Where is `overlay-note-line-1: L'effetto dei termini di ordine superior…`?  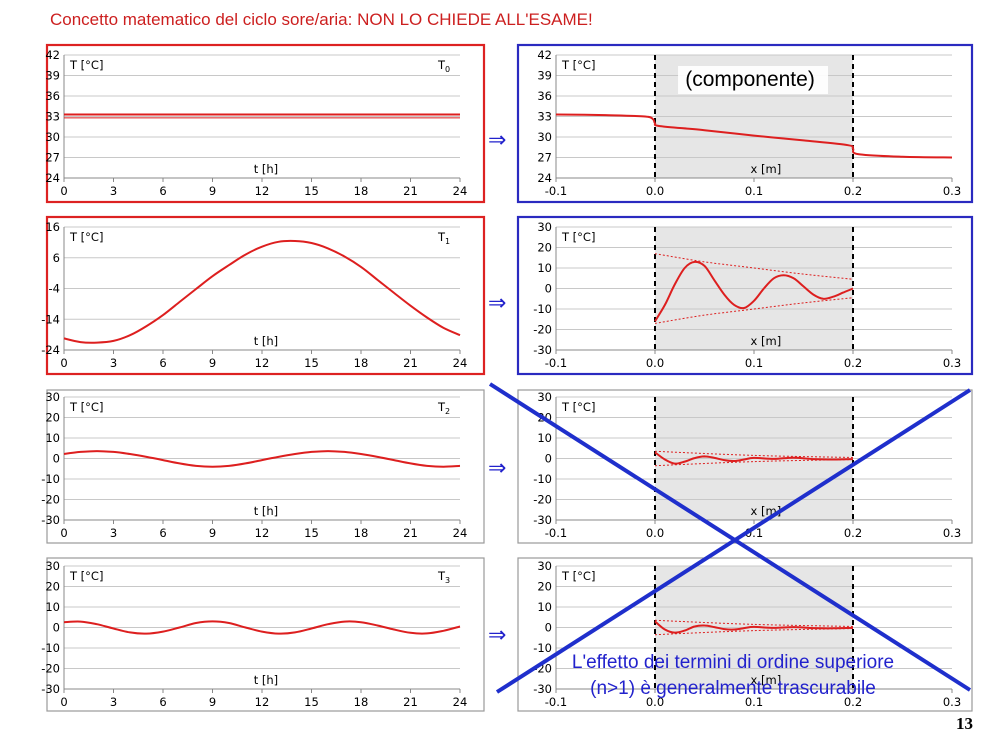
overlay-note-line-1: L'effetto dei termini di ordine superior… is located at coordinates (733, 662).